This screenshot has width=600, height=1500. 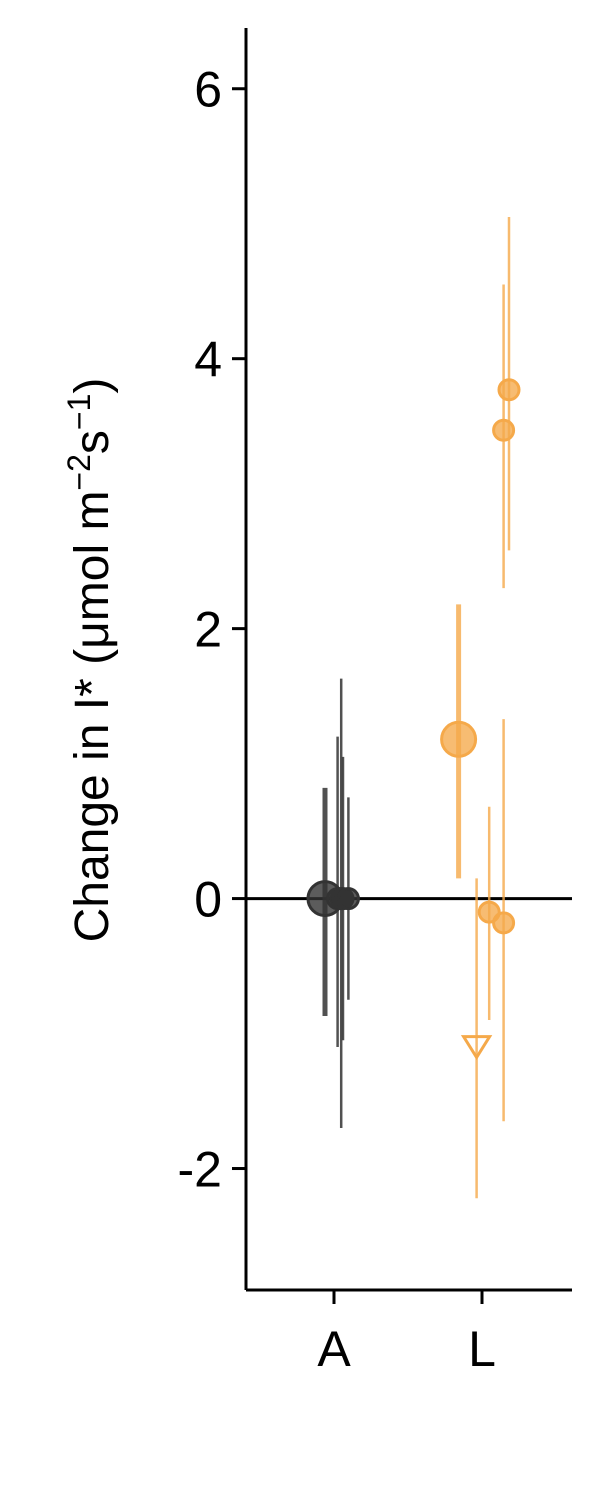 I want to click on y-tick-label: 4, so click(x=208, y=360).